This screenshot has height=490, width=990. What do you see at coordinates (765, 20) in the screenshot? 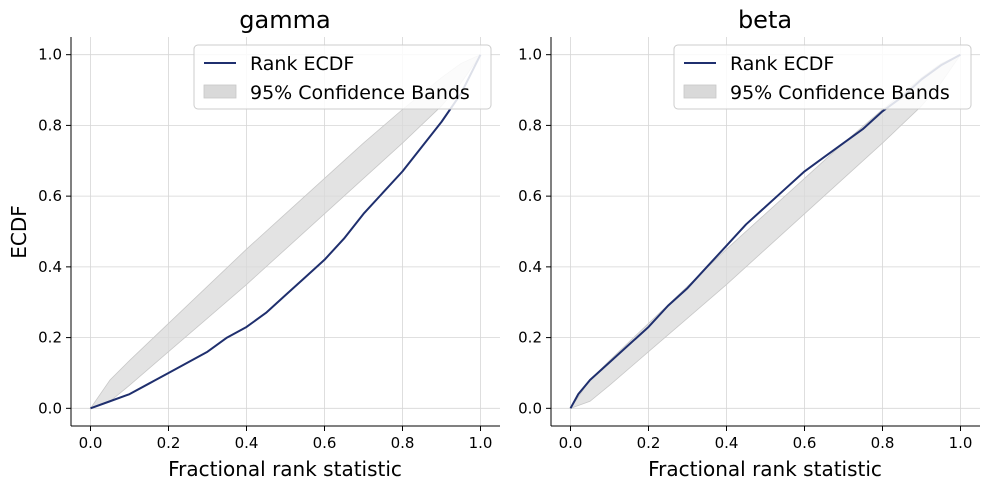
I see `panel-title: beta` at bounding box center [765, 20].